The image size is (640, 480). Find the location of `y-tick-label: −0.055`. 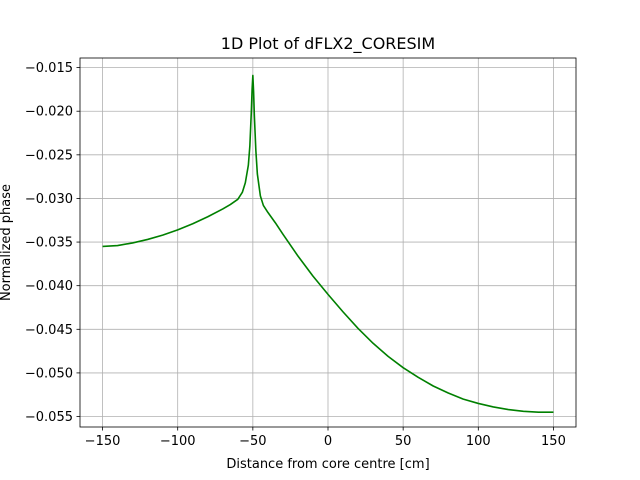

y-tick-label: −0.055 is located at coordinates (49, 417).